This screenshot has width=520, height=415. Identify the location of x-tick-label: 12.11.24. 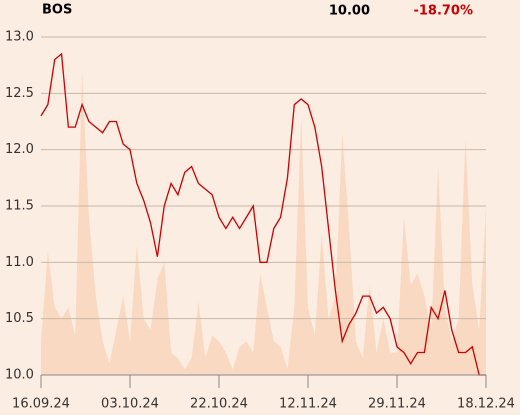
(308, 404).